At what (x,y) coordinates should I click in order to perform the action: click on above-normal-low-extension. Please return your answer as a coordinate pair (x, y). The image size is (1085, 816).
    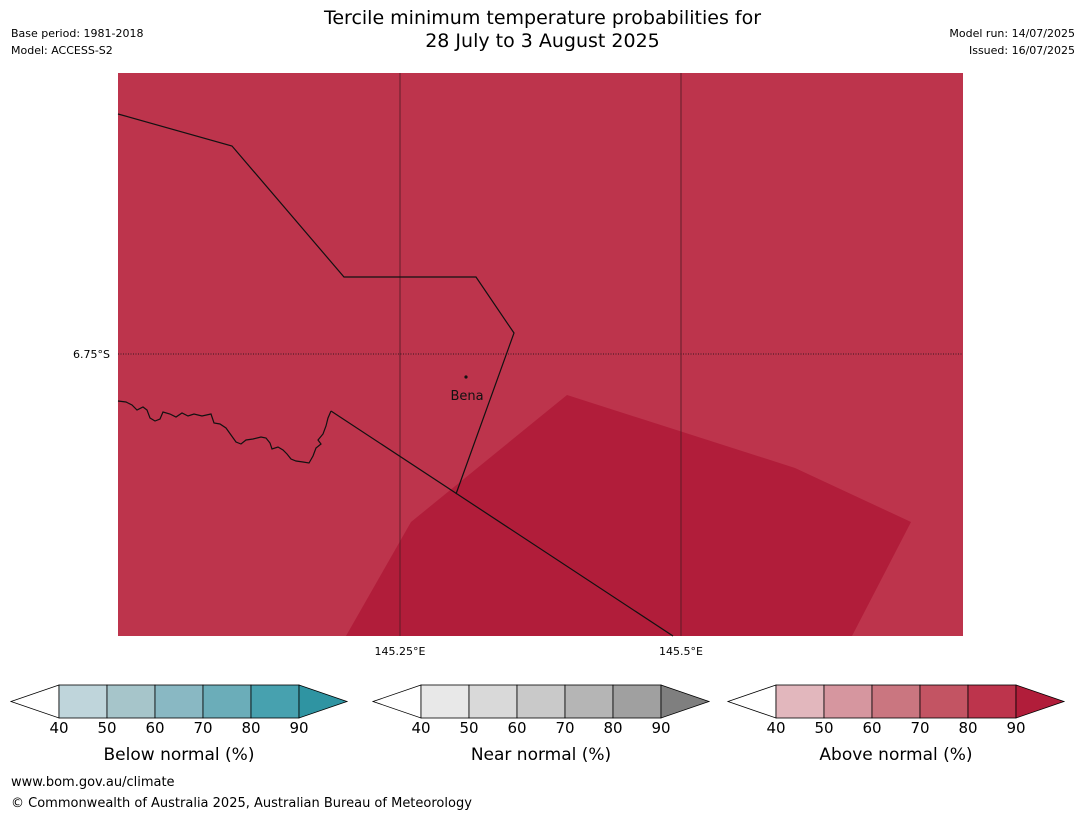
    Looking at the image, I should click on (751, 701).